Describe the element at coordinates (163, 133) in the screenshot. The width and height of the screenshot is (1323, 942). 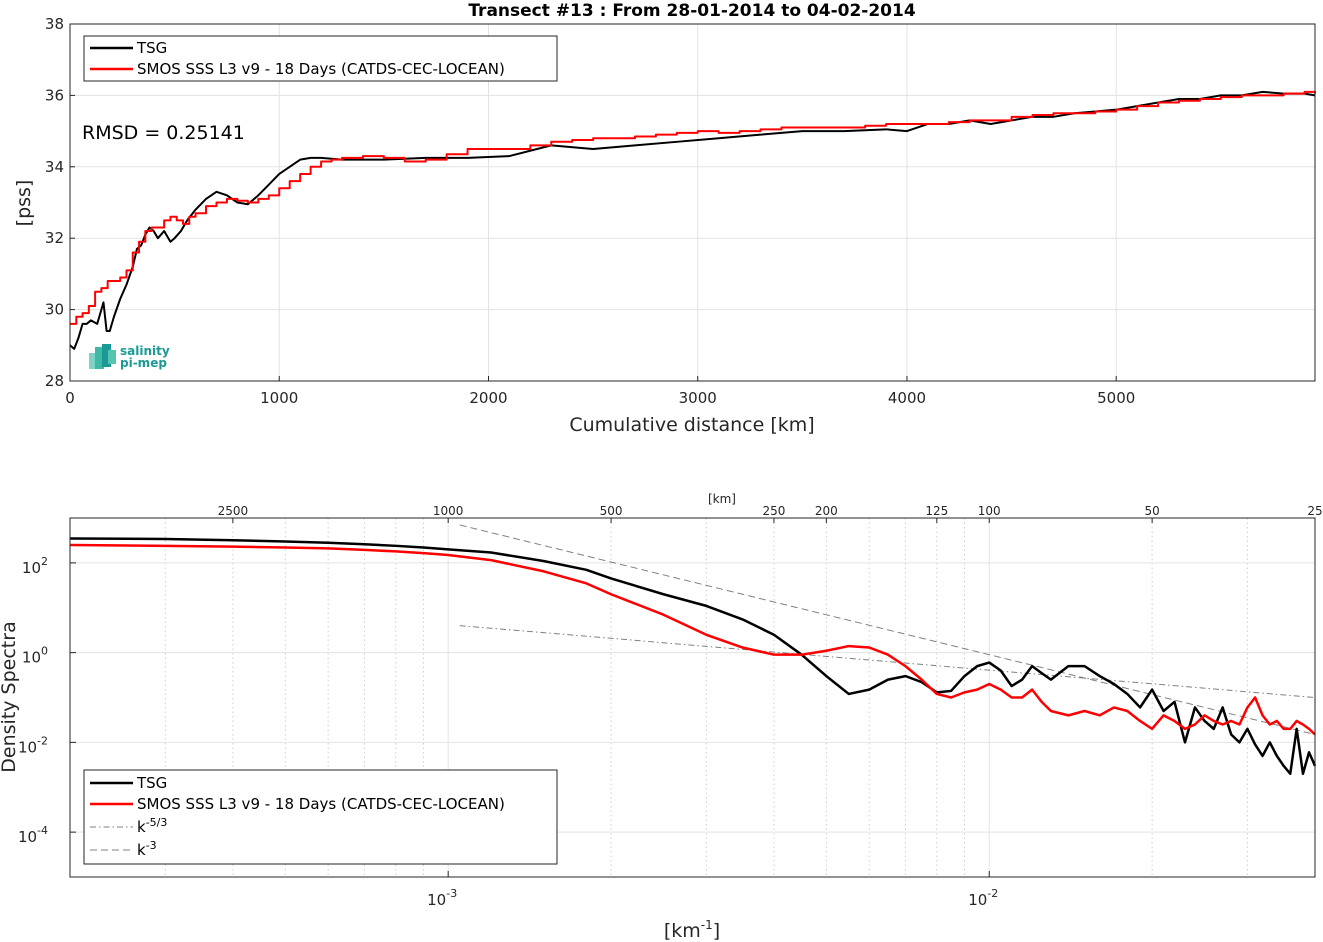
I see `rmsd-annotation: RMSD = 0.25141` at that location.